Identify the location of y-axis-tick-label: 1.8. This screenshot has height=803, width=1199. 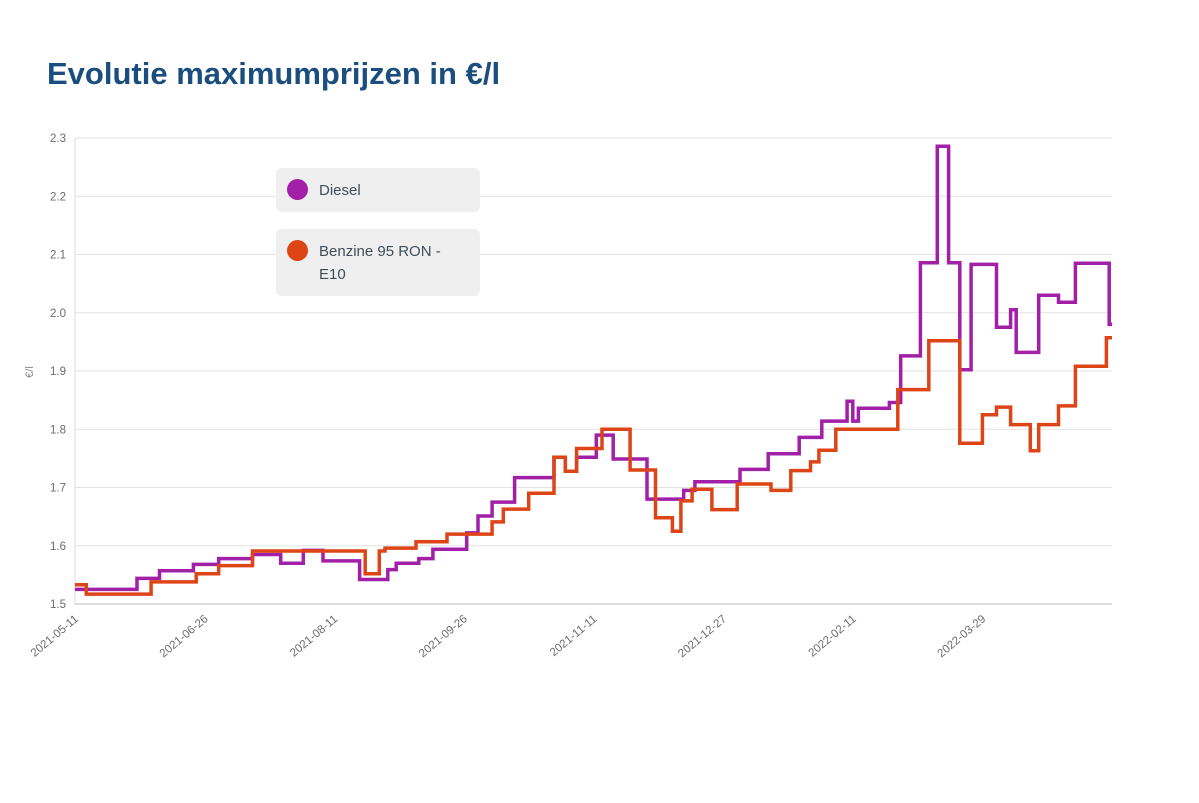
(58, 430).